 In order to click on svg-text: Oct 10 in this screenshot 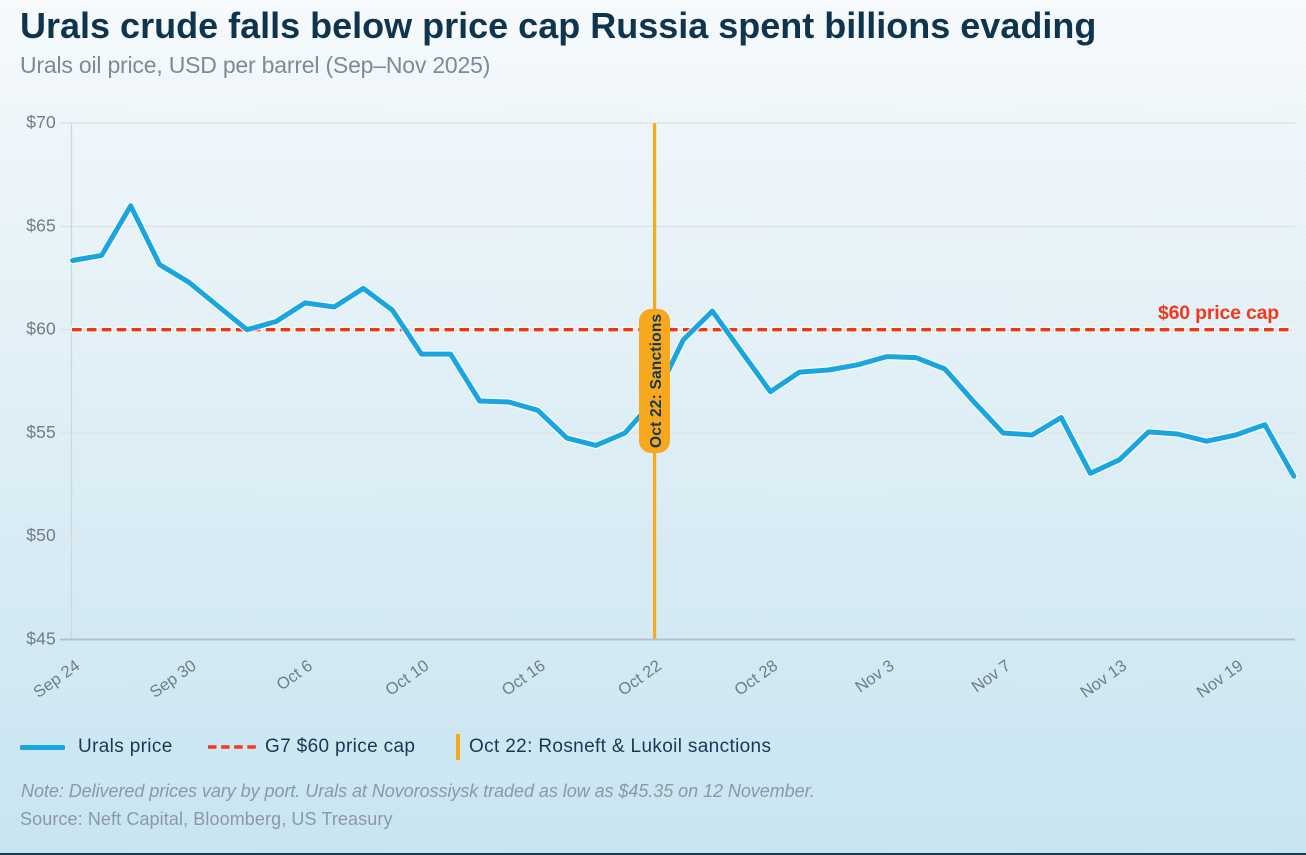, I will do `click(407, 678)`.